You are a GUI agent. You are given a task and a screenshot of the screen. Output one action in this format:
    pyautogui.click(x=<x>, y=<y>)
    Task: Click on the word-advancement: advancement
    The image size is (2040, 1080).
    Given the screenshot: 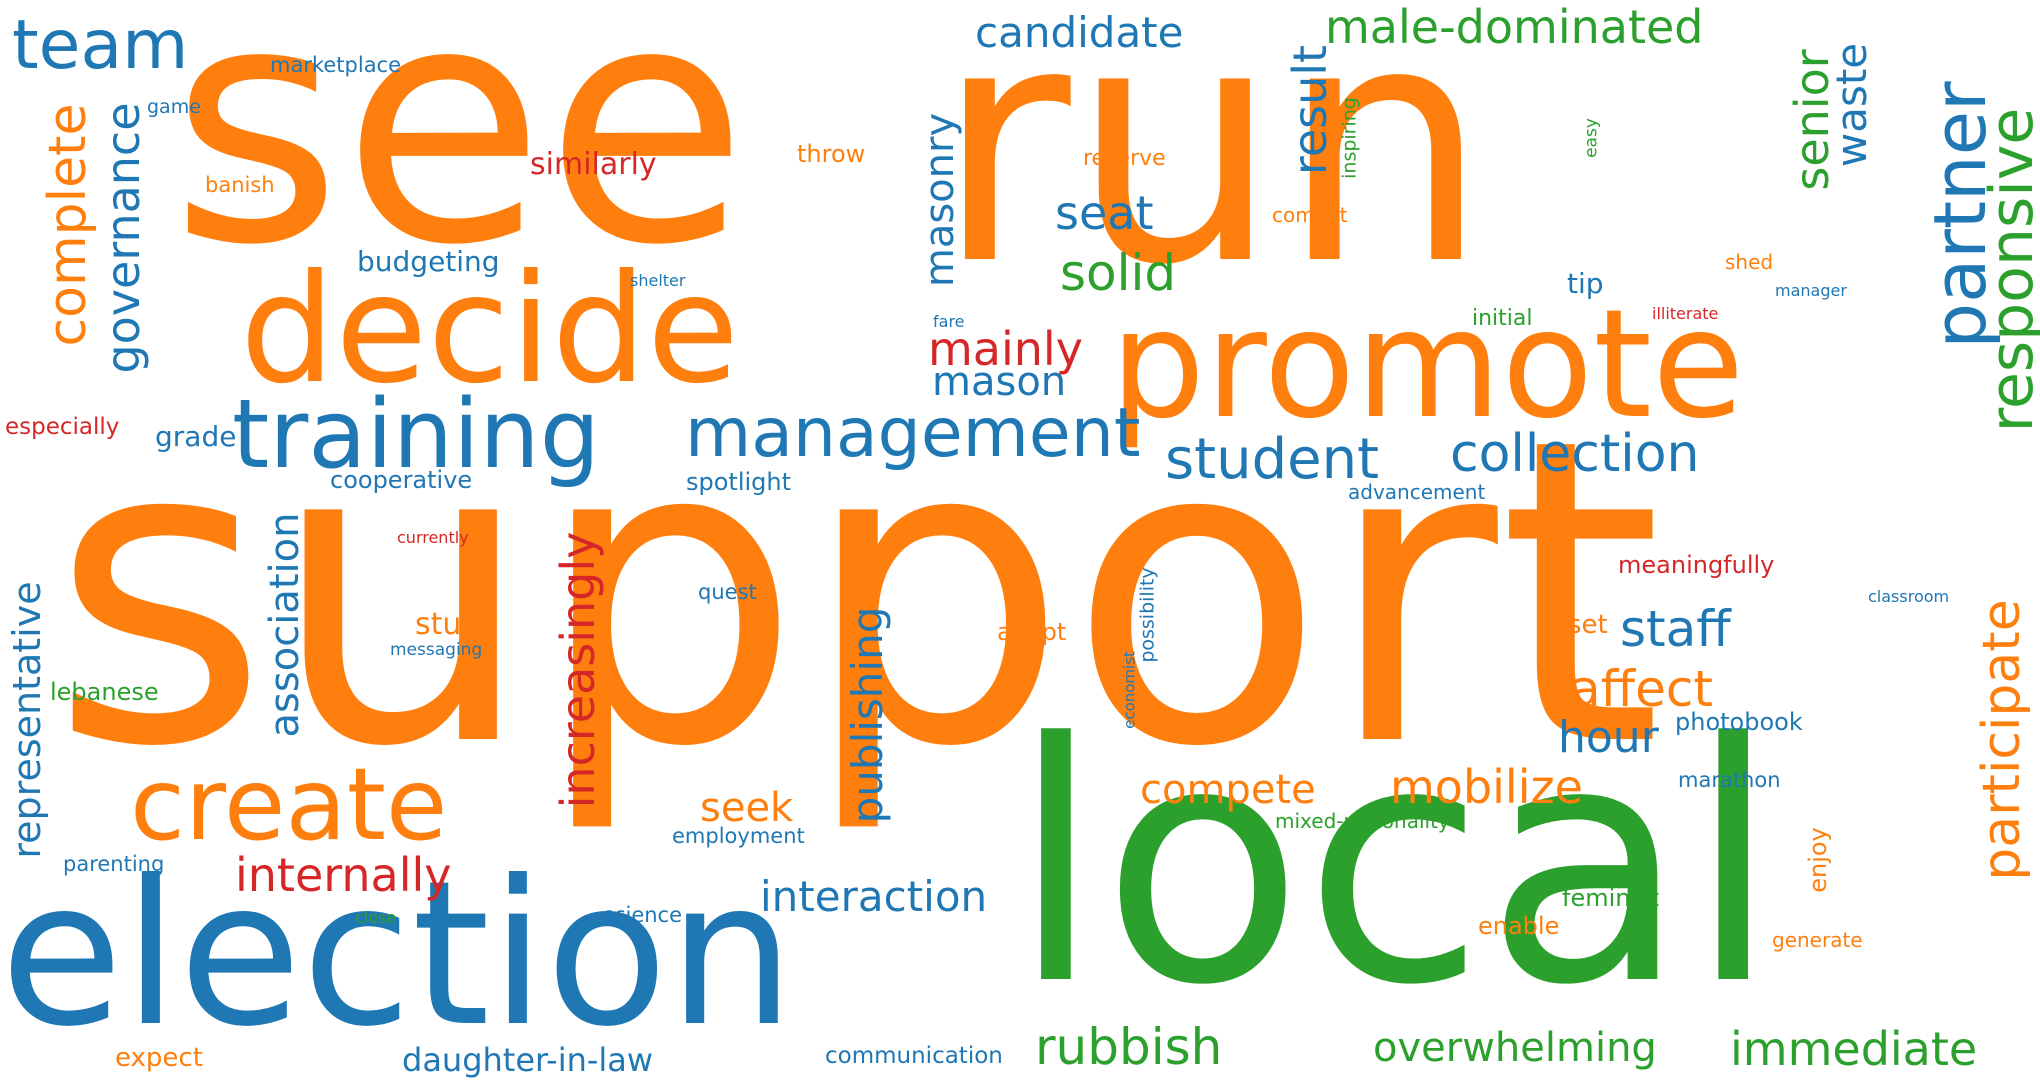 What is the action you would take?
    pyautogui.click(x=1417, y=492)
    